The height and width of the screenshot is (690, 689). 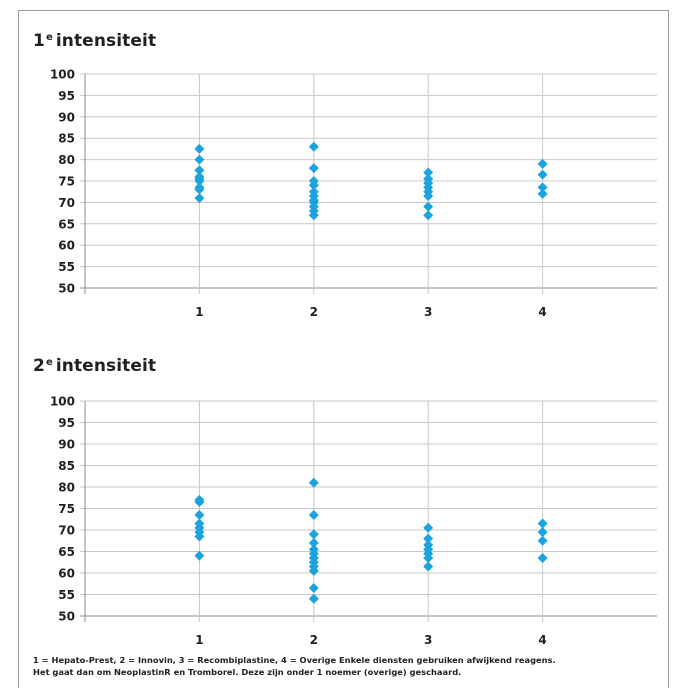 What do you see at coordinates (49, 362) in the screenshot?
I see `chart-2-title-superscript: e` at bounding box center [49, 362].